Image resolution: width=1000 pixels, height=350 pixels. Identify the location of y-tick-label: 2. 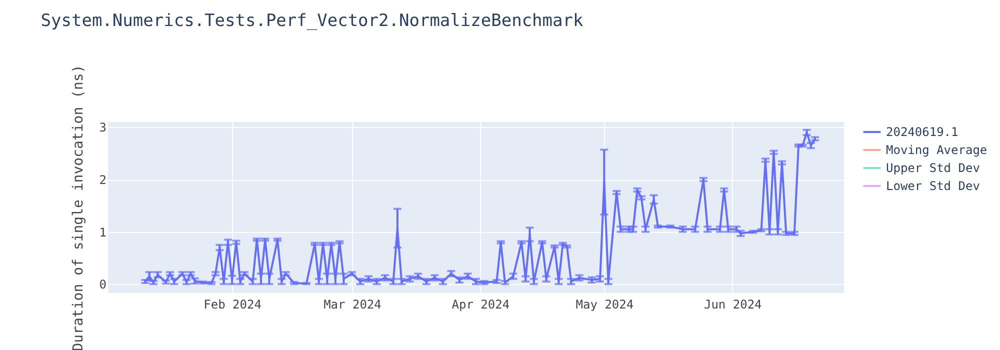
(102, 180).